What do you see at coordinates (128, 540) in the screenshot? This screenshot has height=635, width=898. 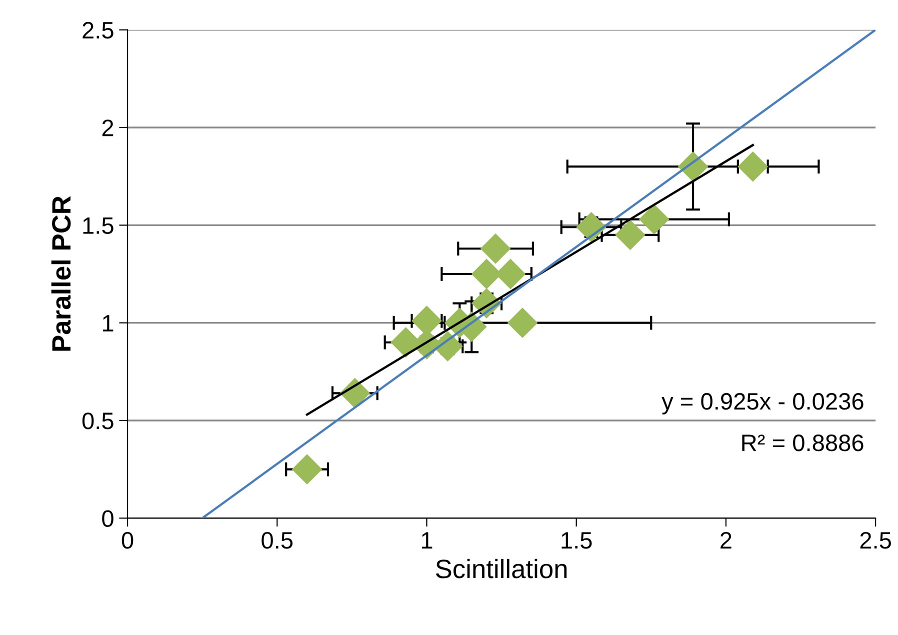 I see `x-tick-label: 0` at bounding box center [128, 540].